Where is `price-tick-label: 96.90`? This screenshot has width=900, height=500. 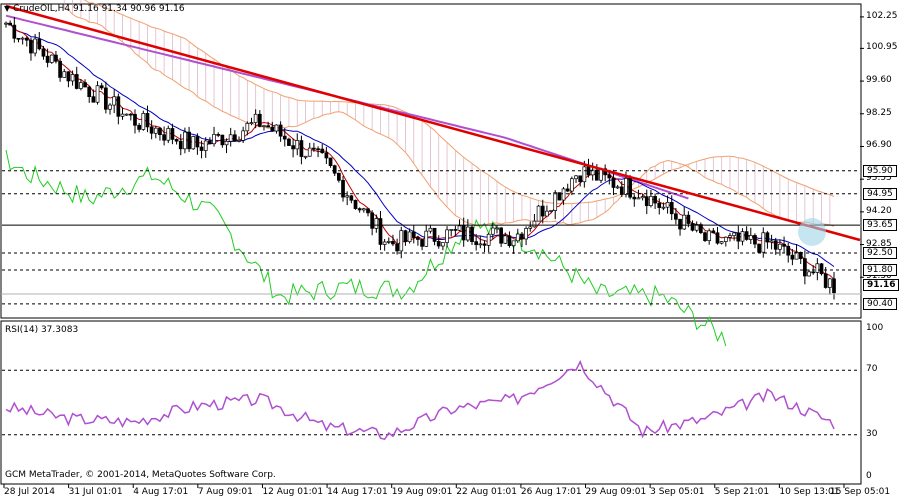 price-tick-label: 96.90 is located at coordinates (879, 145).